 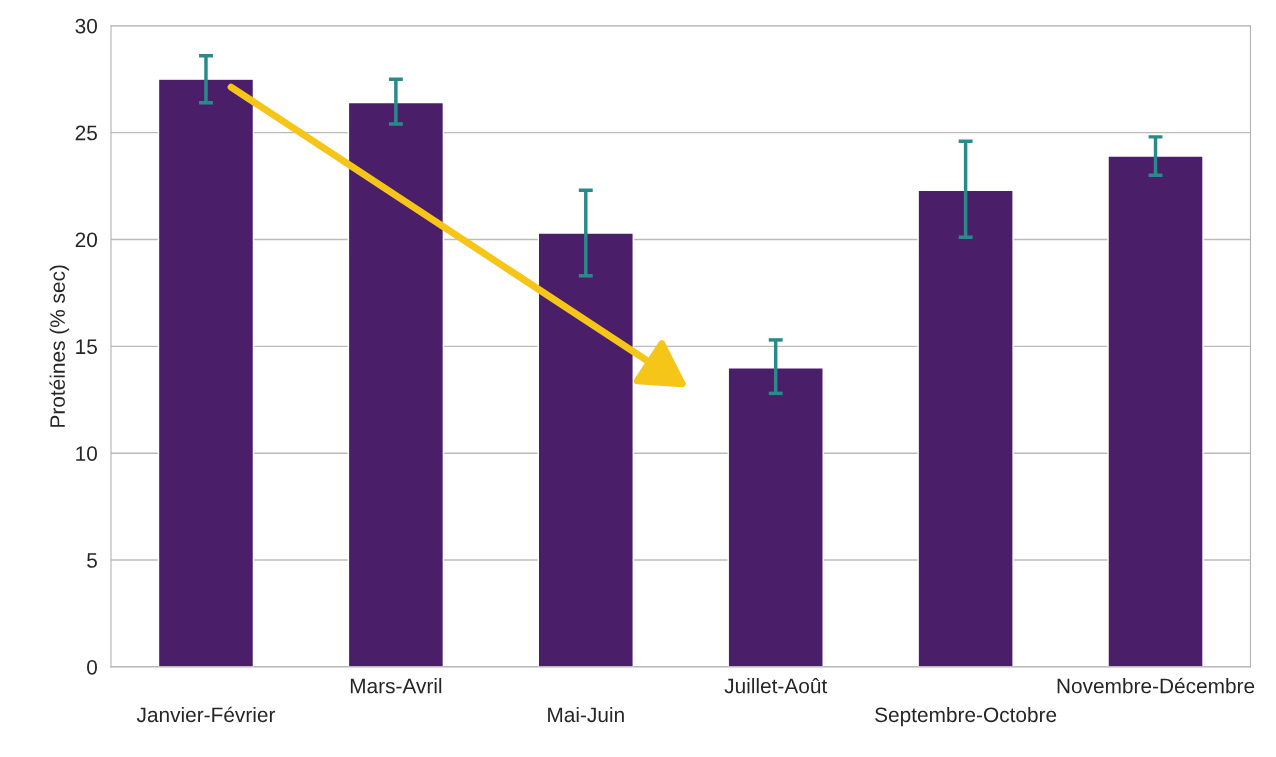 I want to click on x-tick-label: Juillet-Août, so click(x=776, y=685).